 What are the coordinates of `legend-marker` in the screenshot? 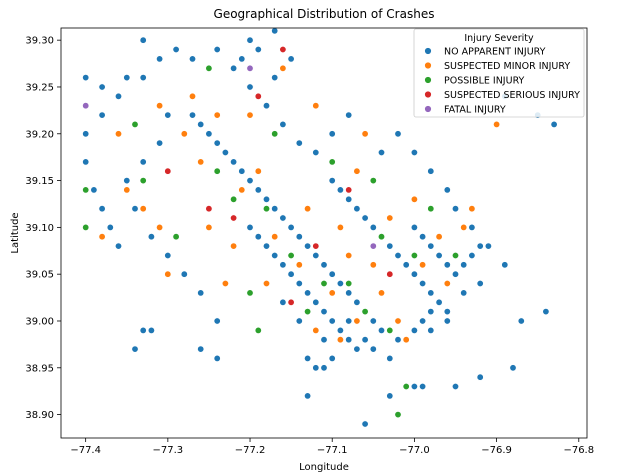 It's located at (428, 51).